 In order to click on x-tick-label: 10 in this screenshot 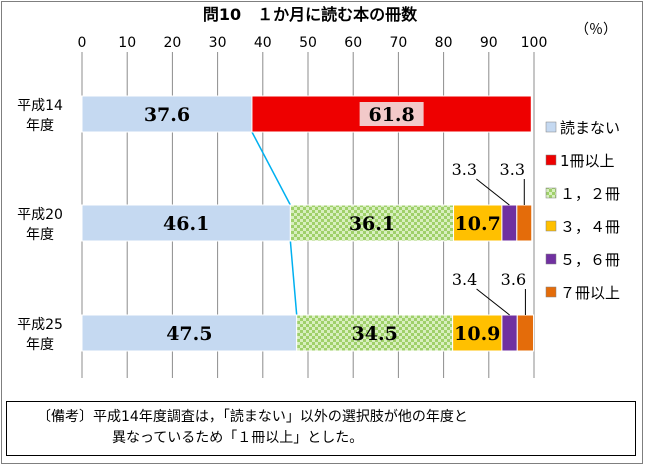, I will do `click(127, 43)`.